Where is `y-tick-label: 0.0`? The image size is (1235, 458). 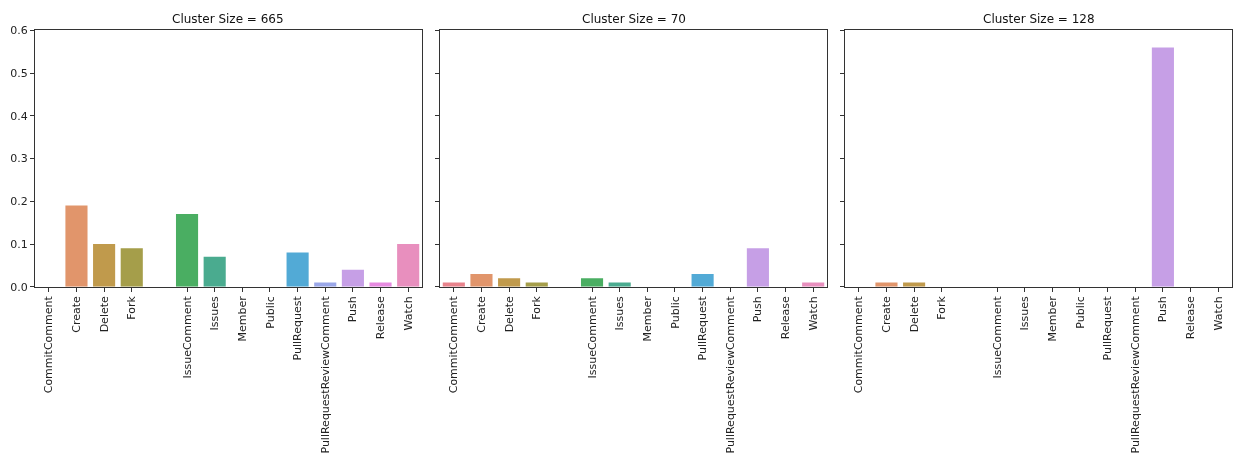 y-tick-label: 0.0 is located at coordinates (19, 287).